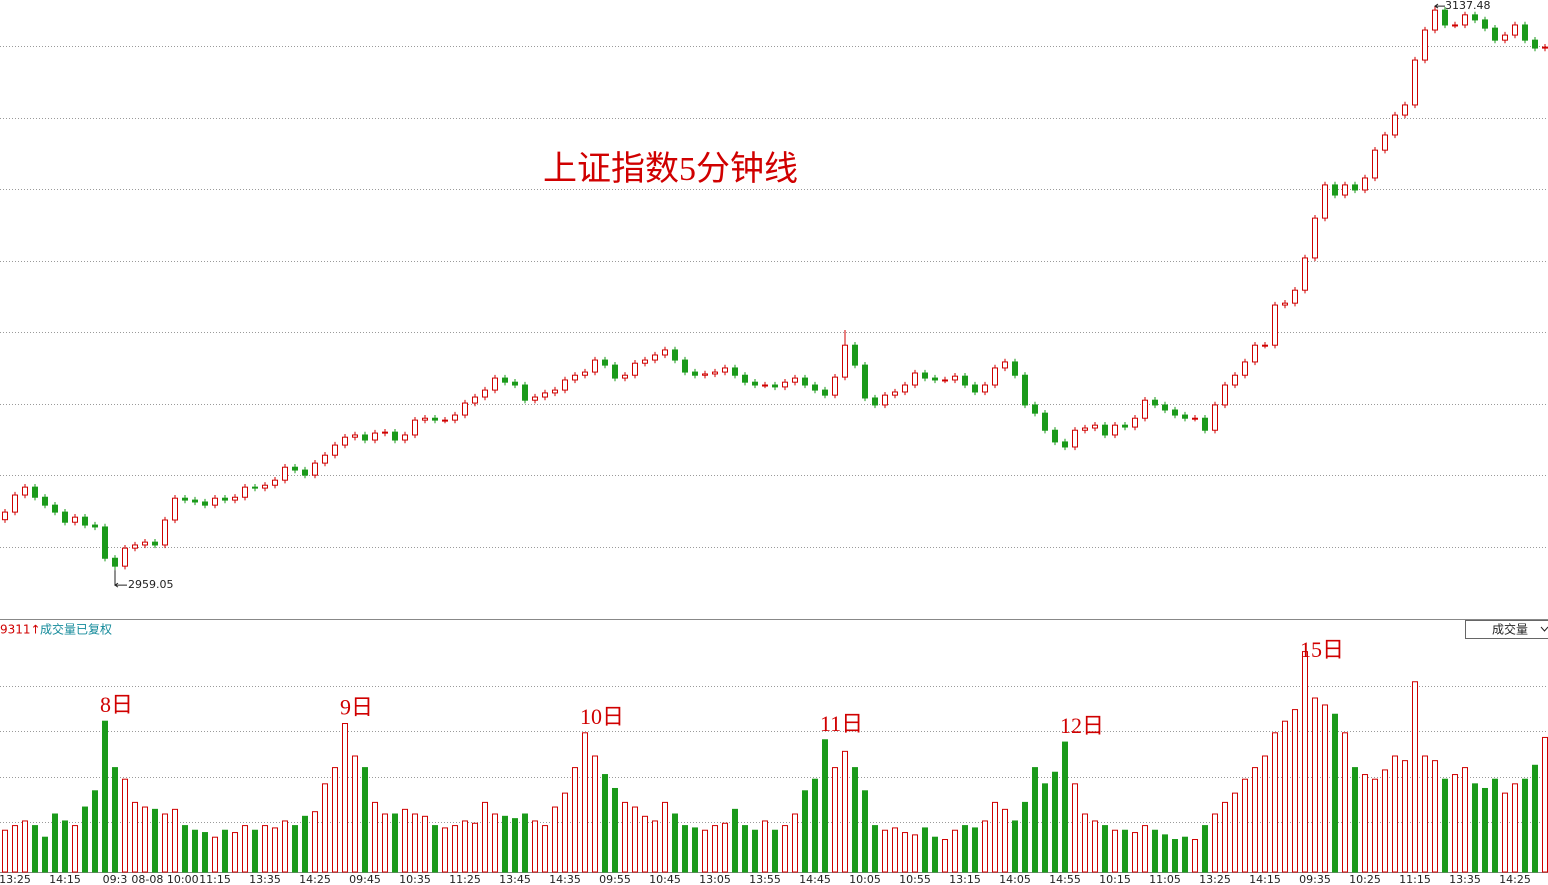  I want to click on high-pointer, so click(1439, 6).